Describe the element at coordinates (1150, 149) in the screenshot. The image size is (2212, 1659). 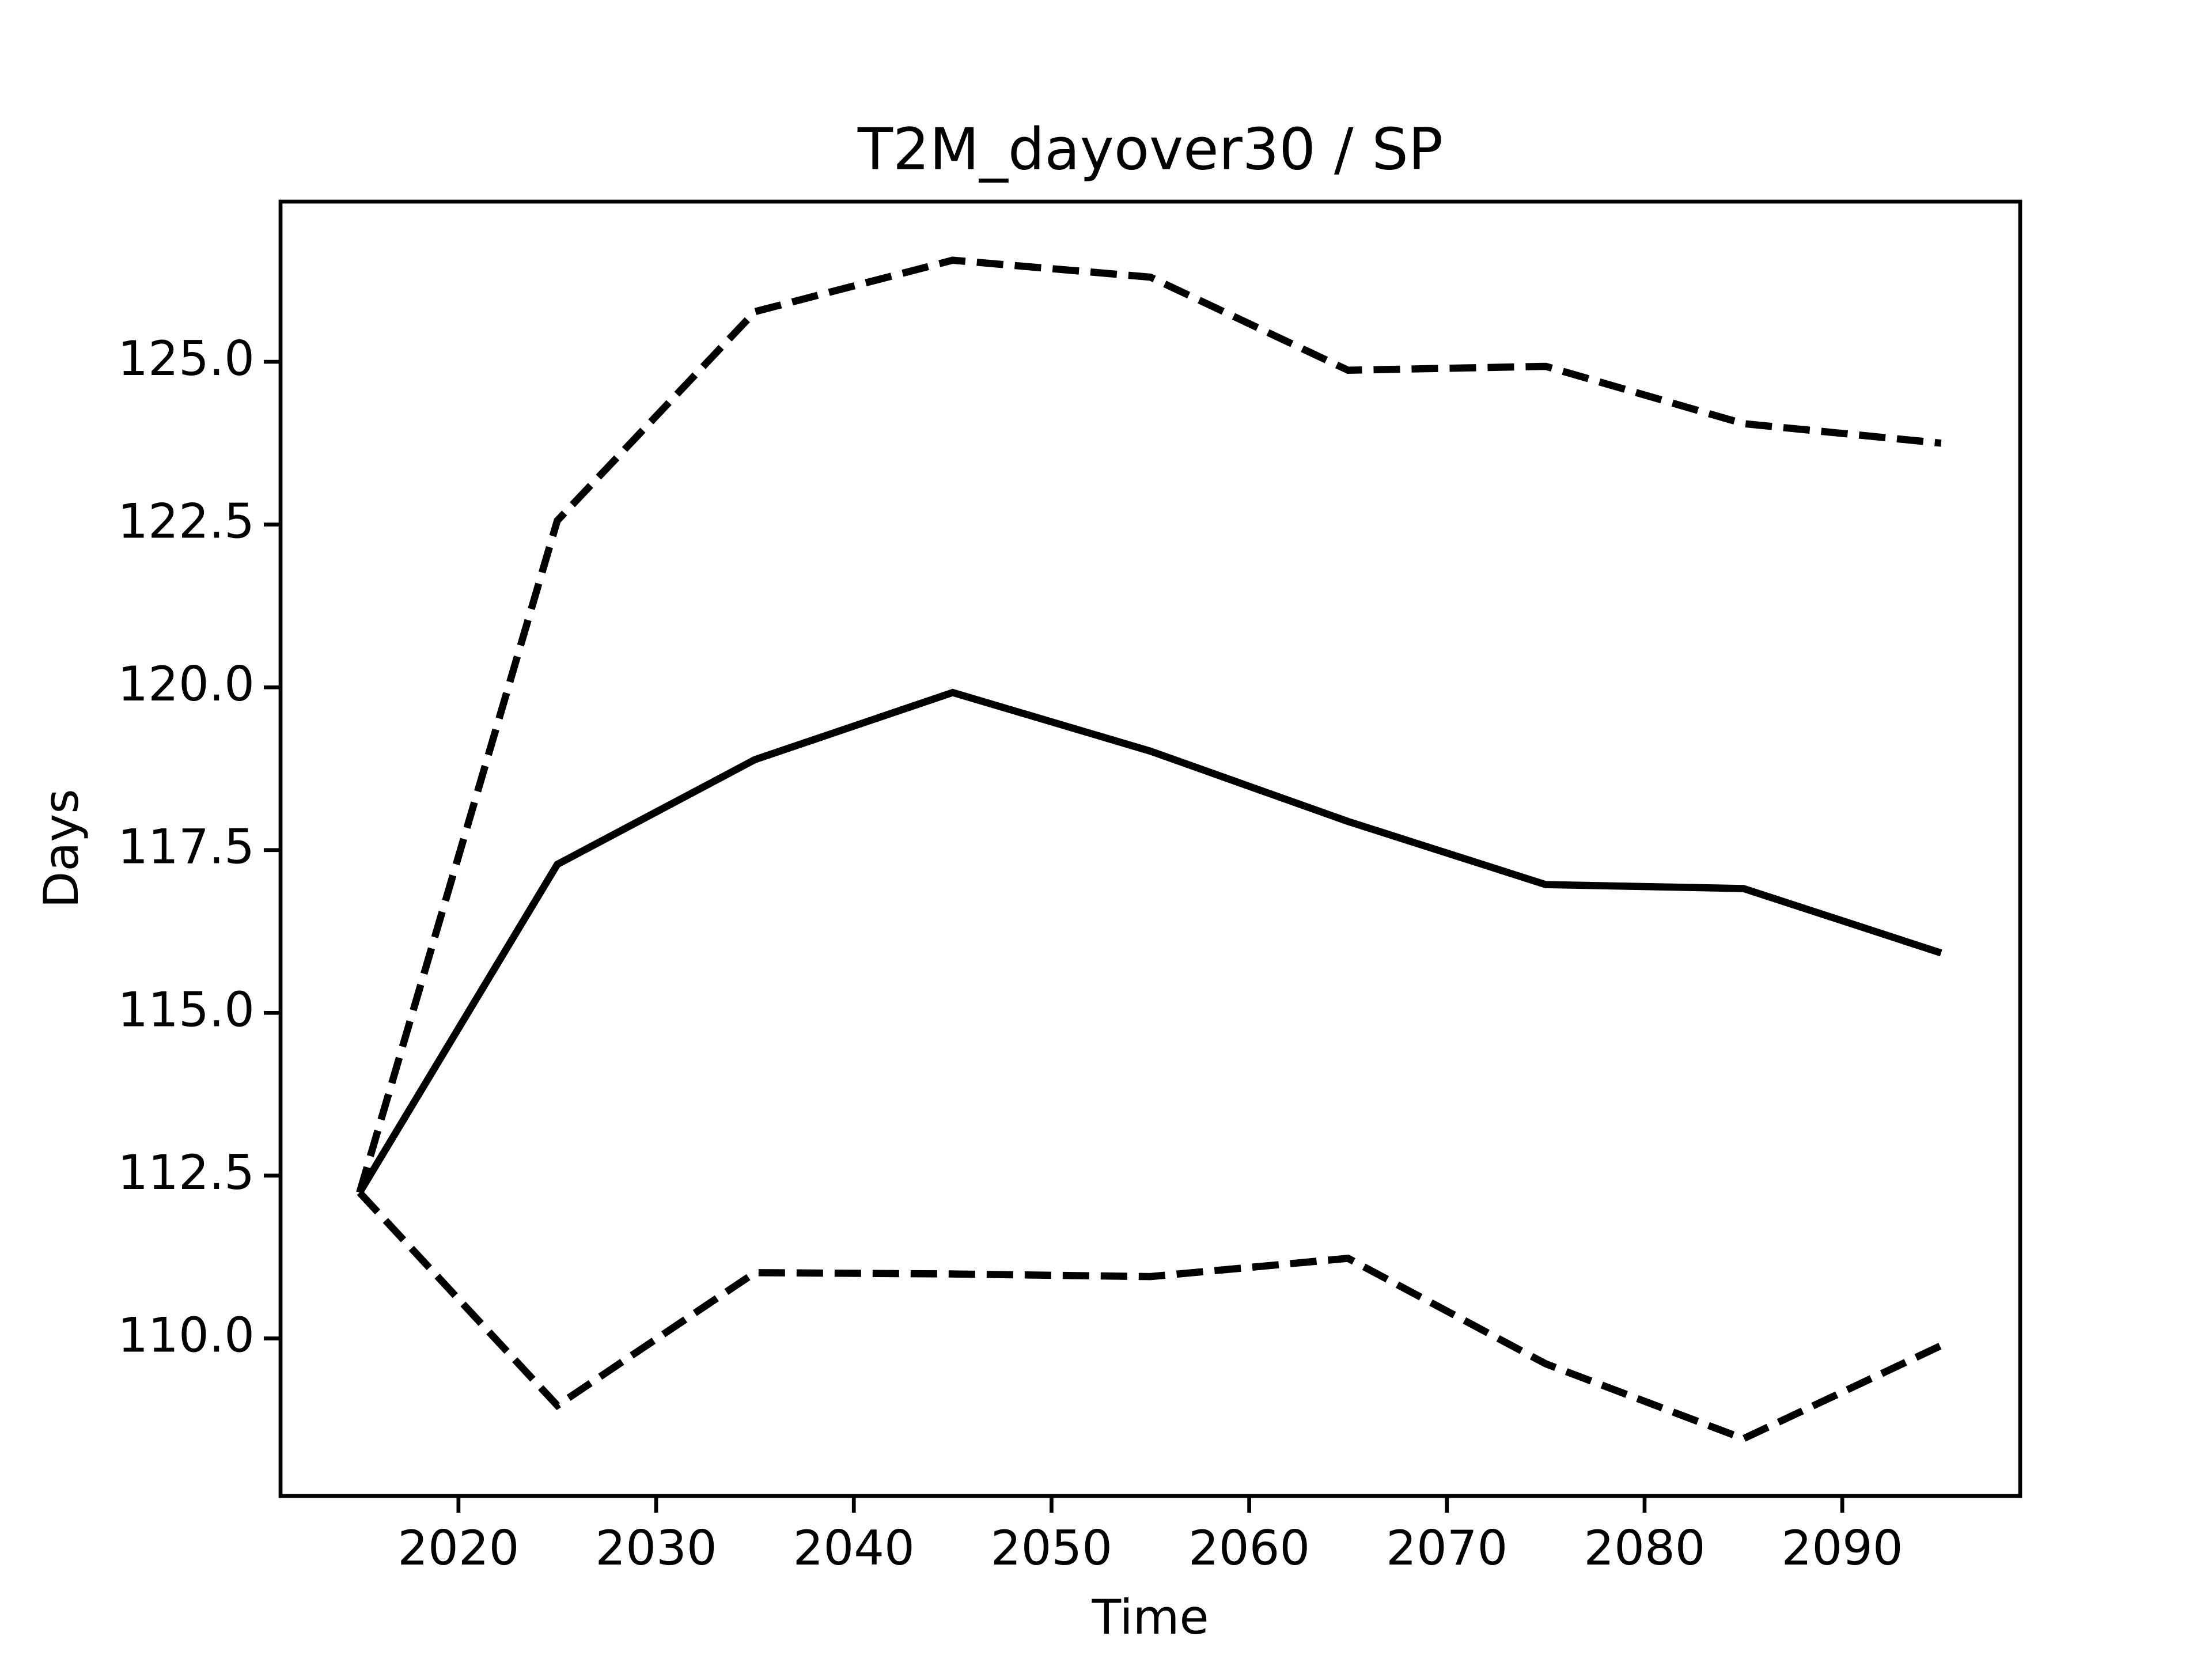
I see `chart-title: T2M_dayover30 / SP` at that location.